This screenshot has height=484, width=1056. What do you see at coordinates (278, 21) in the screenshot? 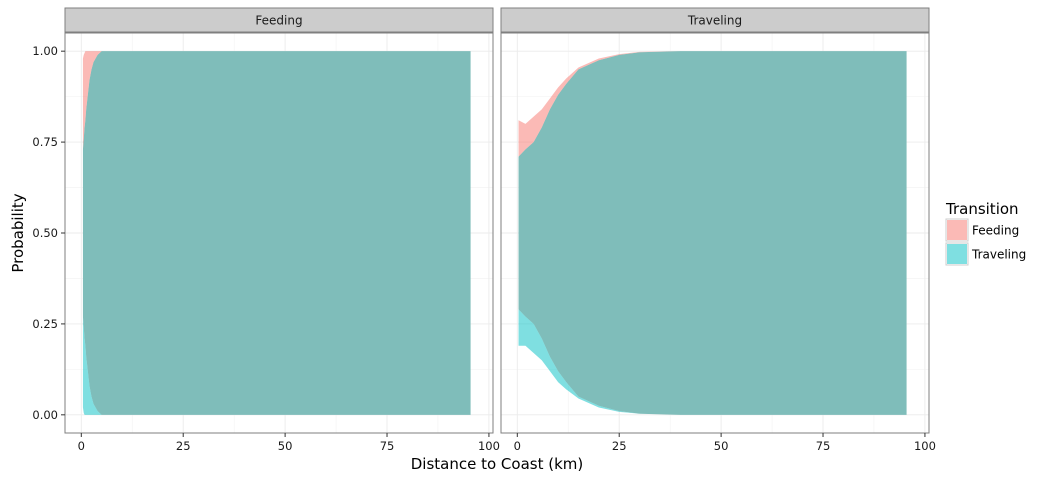
I see `strip-label: Feeding` at bounding box center [278, 21].